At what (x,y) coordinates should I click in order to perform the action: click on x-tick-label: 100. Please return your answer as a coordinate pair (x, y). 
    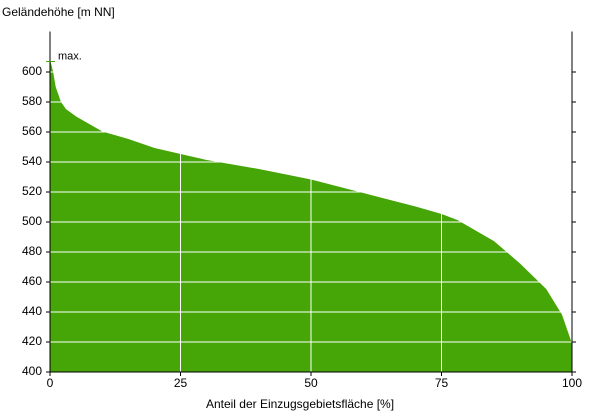
    Looking at the image, I should click on (572, 383).